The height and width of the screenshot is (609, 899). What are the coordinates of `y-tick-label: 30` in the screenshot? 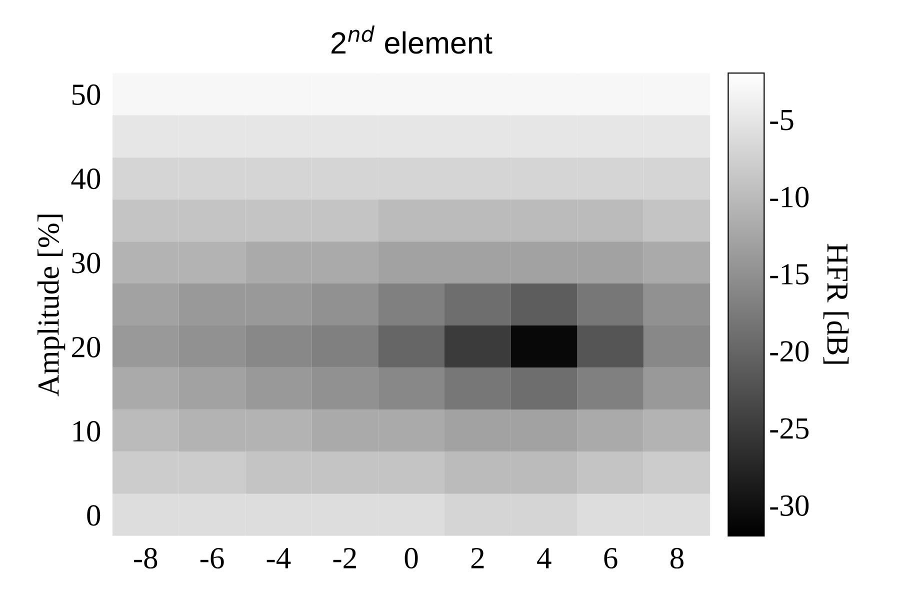 It's located at (86, 263).